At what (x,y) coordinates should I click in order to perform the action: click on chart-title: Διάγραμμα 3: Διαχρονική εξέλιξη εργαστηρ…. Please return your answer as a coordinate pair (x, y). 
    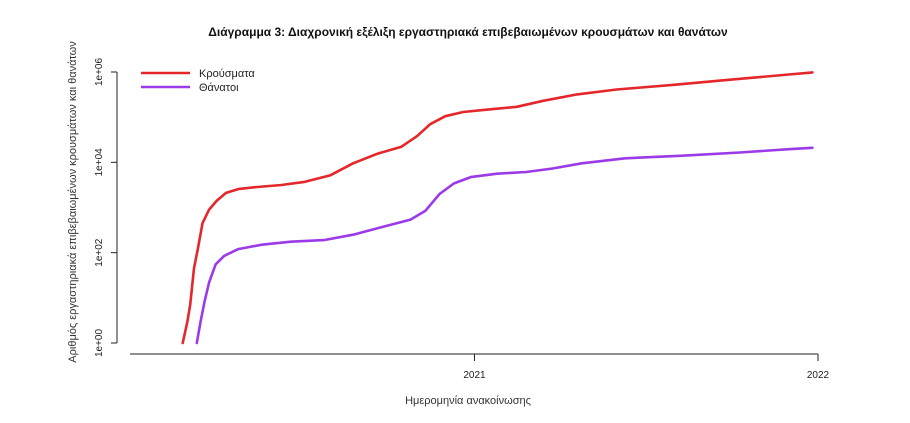
    Looking at the image, I should click on (468, 32).